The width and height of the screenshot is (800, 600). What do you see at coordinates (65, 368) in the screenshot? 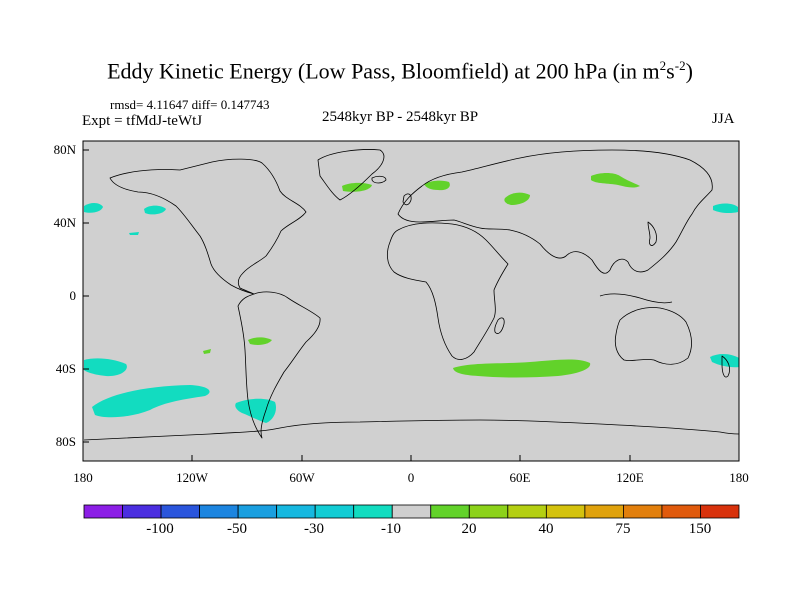
I see `y-label-40s: 40S` at bounding box center [65, 368].